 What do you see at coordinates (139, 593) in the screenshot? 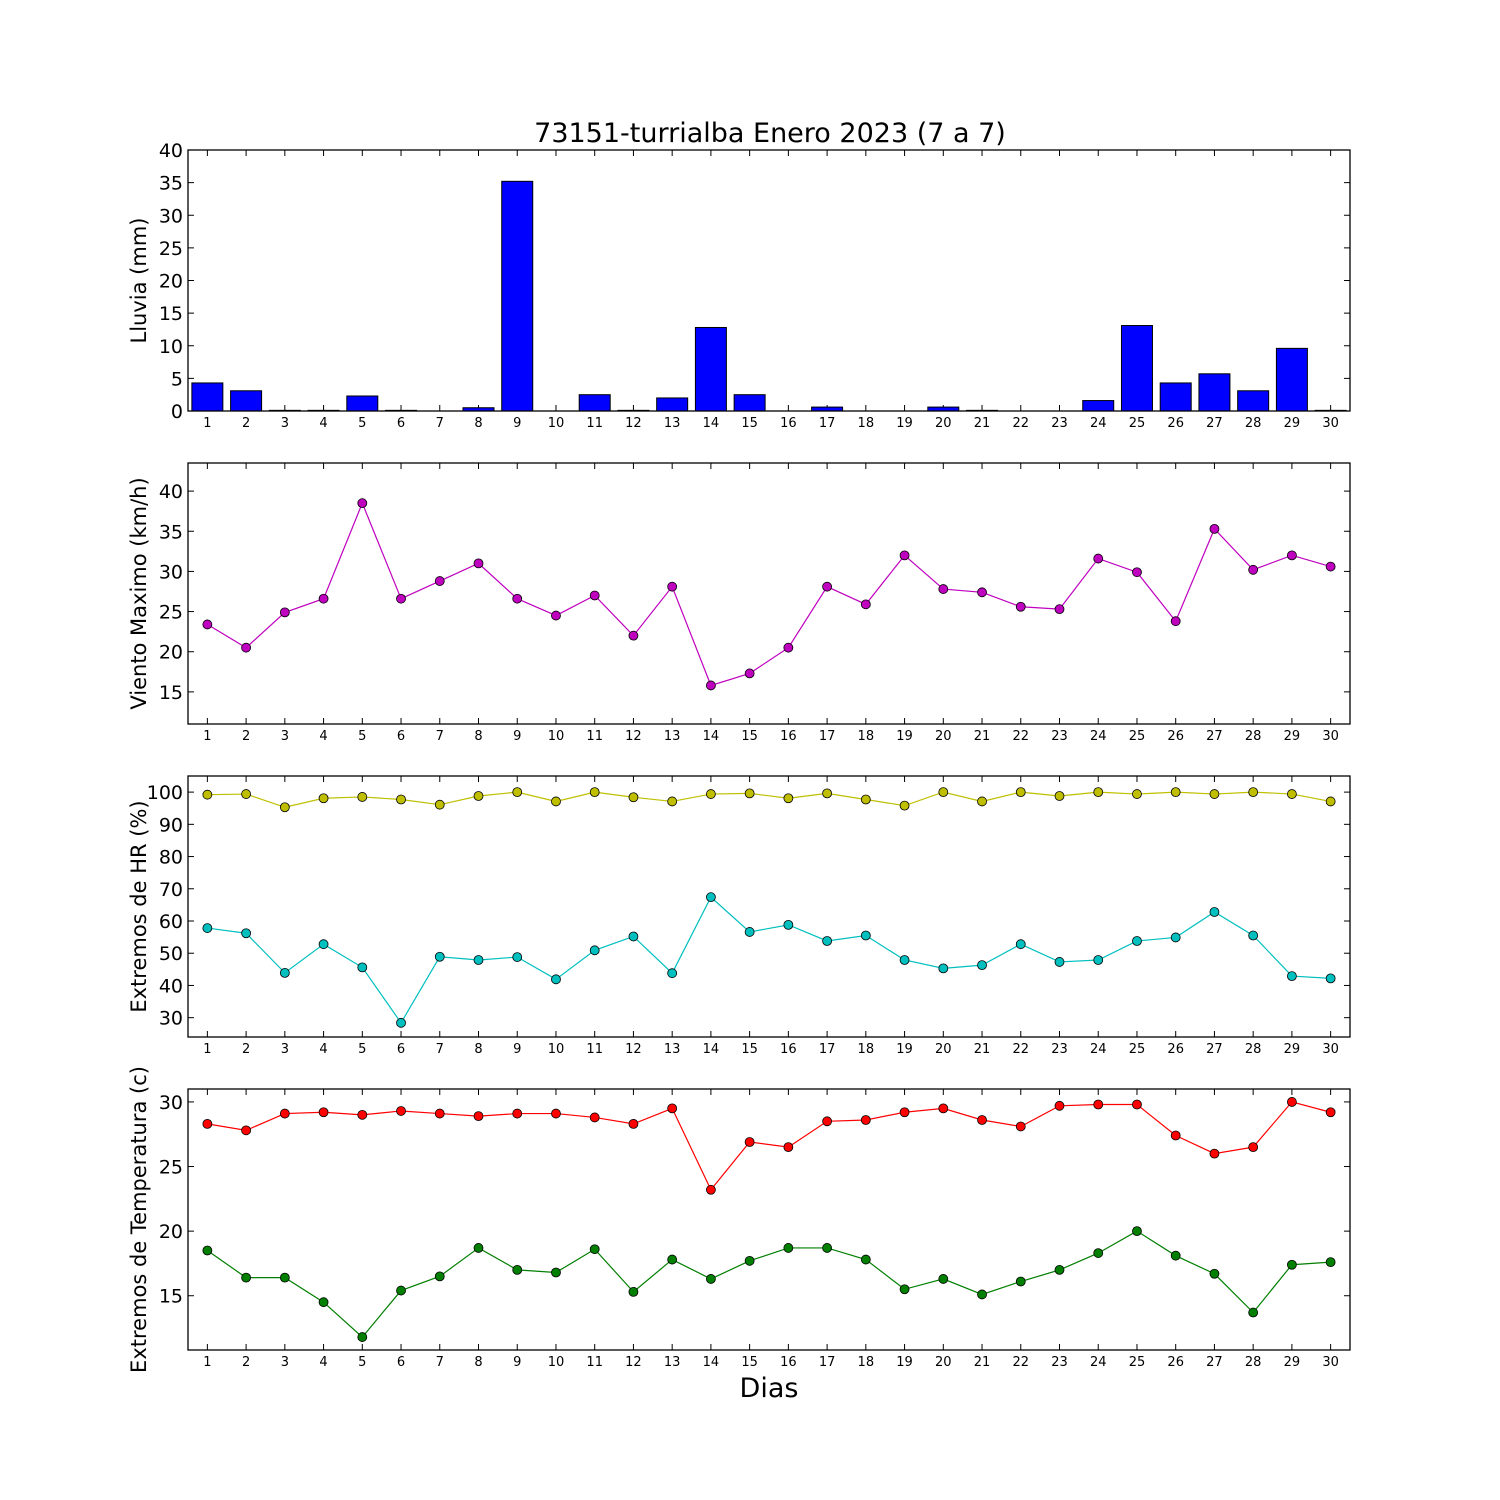
I see `y-axis-title: Viento Maximo (km/h)` at bounding box center [139, 593].